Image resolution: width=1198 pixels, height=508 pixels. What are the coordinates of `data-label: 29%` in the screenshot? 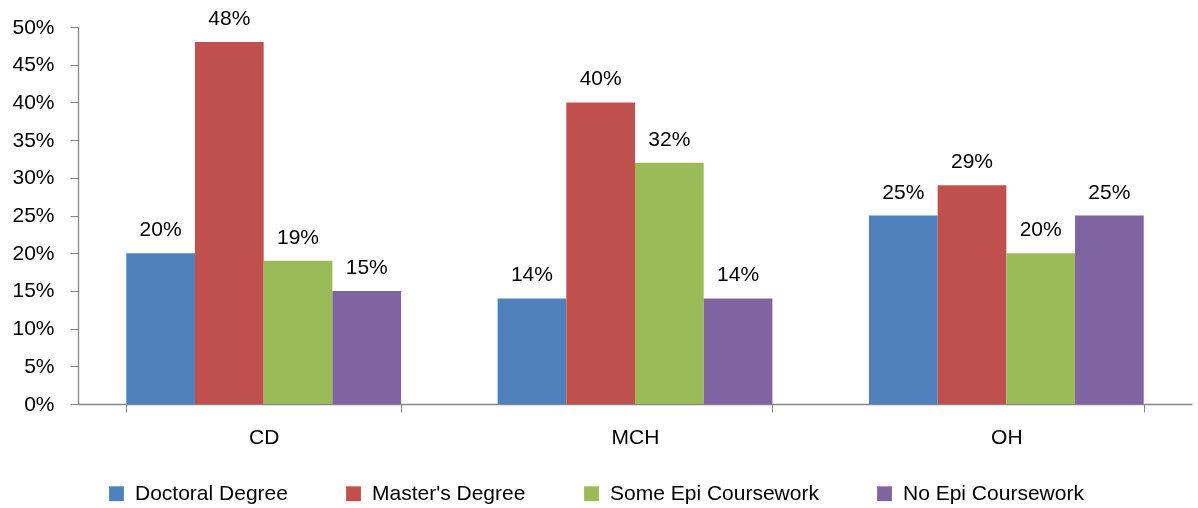 It's located at (971, 161).